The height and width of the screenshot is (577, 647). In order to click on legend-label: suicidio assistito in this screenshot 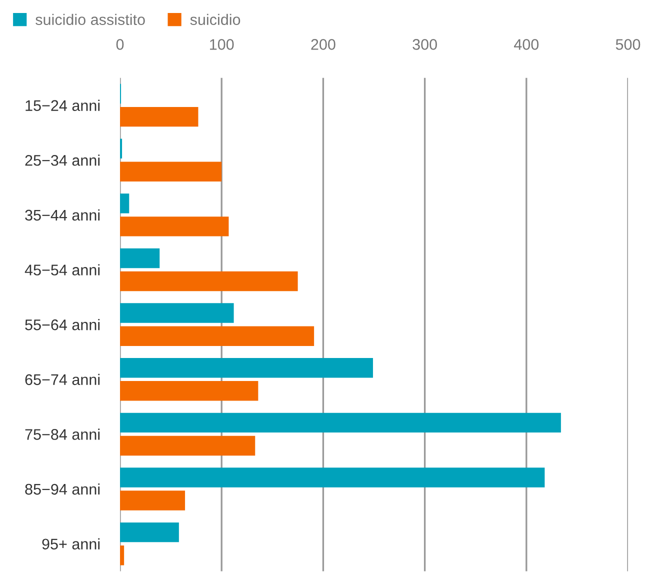, I will do `click(90, 20)`.